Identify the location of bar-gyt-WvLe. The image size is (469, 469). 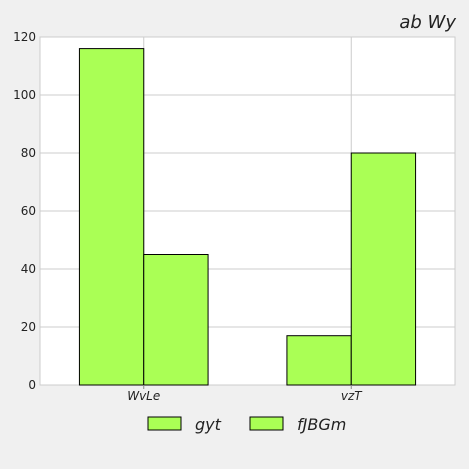
(111, 217).